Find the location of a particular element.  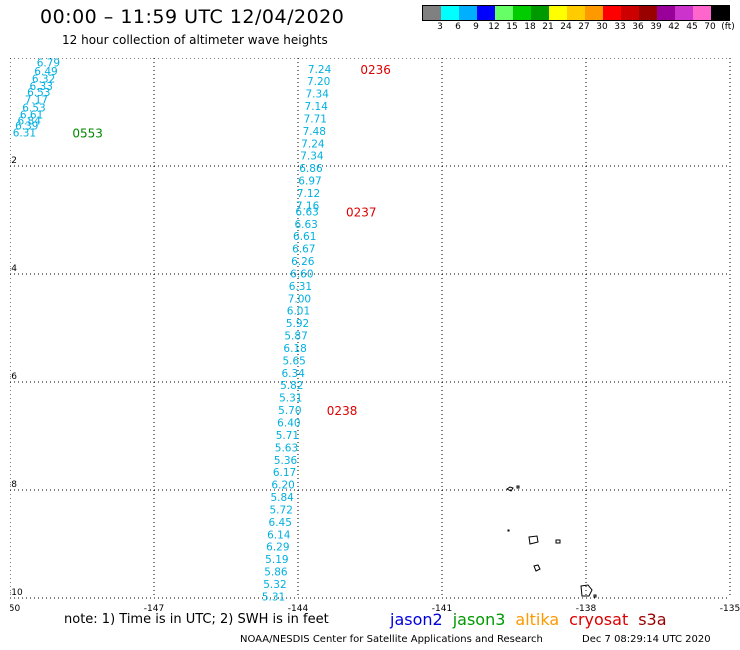

colorbar-label: 15 is located at coordinates (512, 27).